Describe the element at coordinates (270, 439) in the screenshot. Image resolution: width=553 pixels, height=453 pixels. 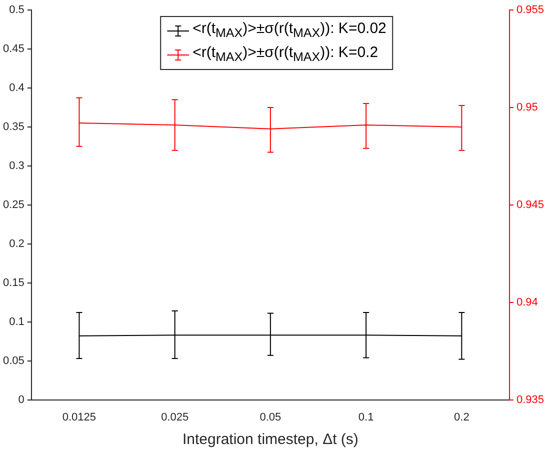
I see `x-axis-title: Integration timestep, Δt (s)` at that location.